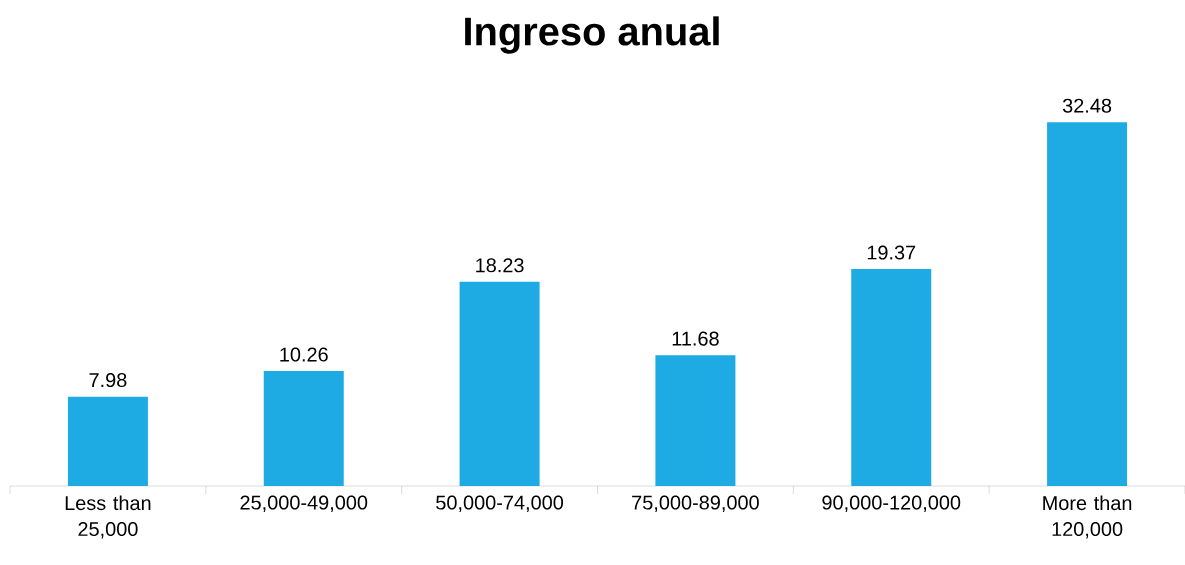  Describe the element at coordinates (500, 265) in the screenshot. I see `data-label: 18.23` at that location.